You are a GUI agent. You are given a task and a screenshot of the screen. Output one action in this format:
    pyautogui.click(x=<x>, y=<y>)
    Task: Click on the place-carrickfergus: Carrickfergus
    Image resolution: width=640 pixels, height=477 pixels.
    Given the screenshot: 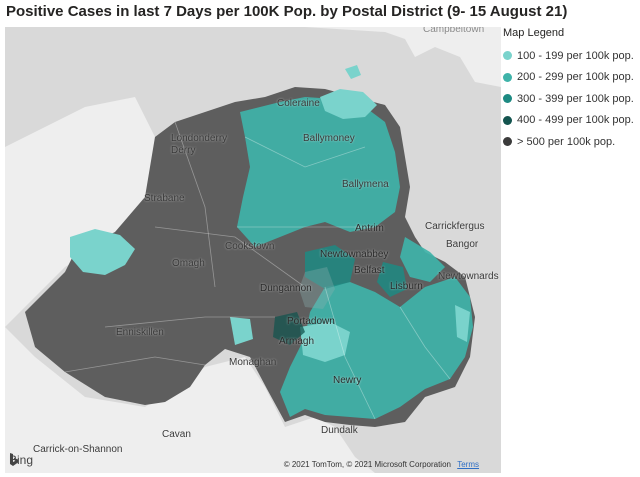 What is the action you would take?
    pyautogui.click(x=455, y=226)
    